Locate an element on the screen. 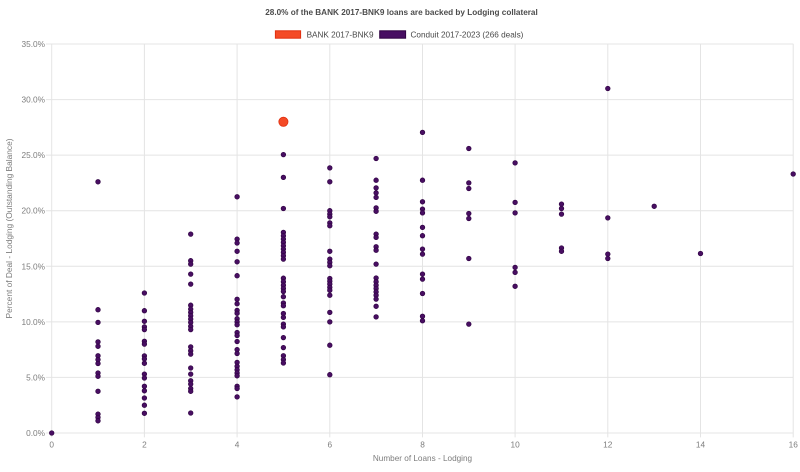  svg-text: 0 is located at coordinates (51, 445).